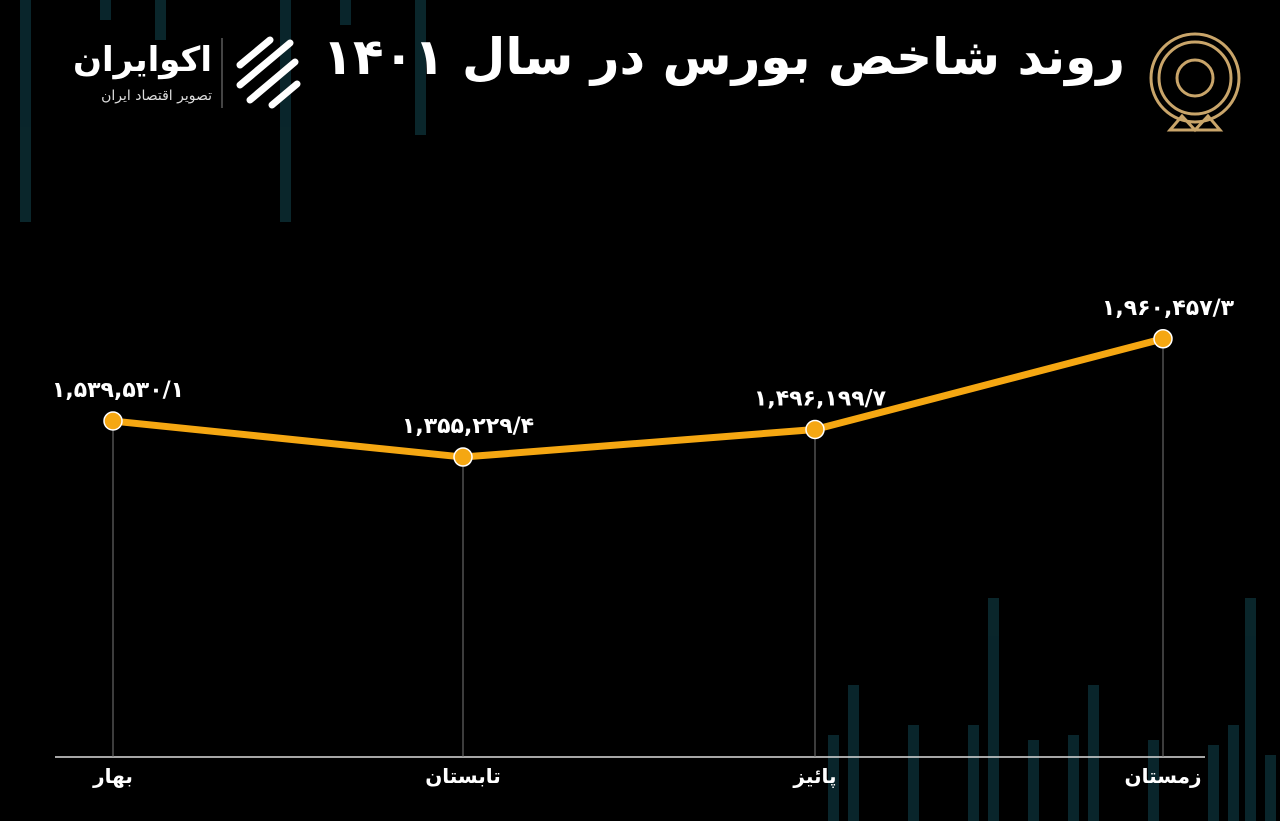  I want to click on brand-icon, so click(268, 72).